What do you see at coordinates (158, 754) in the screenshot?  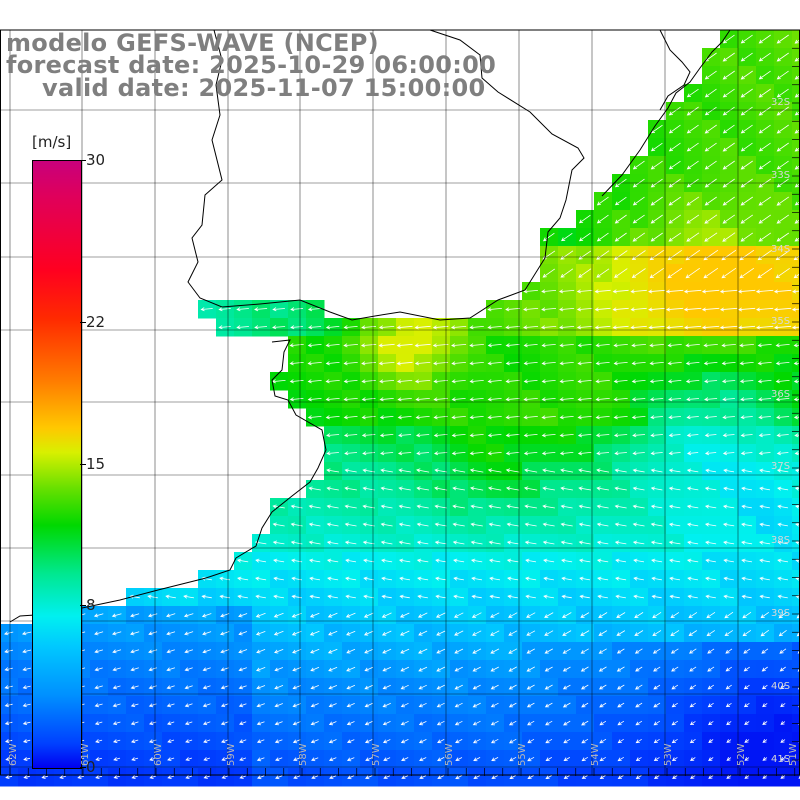 I see `longitude-label: 60W` at bounding box center [158, 754].